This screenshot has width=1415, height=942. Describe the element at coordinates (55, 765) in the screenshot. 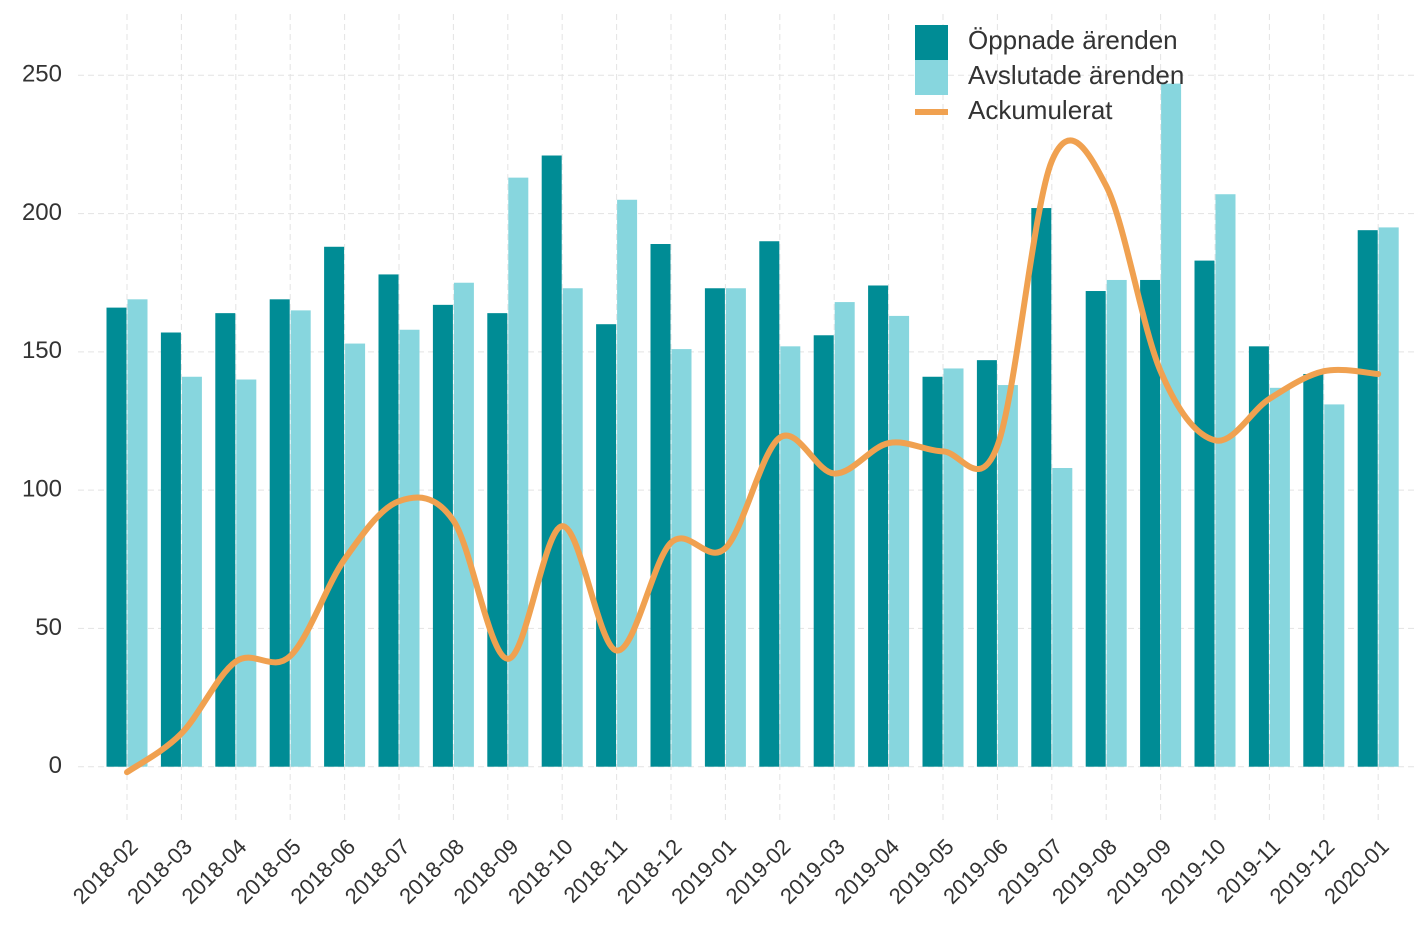

I see `y-tick-label: 0` at that location.